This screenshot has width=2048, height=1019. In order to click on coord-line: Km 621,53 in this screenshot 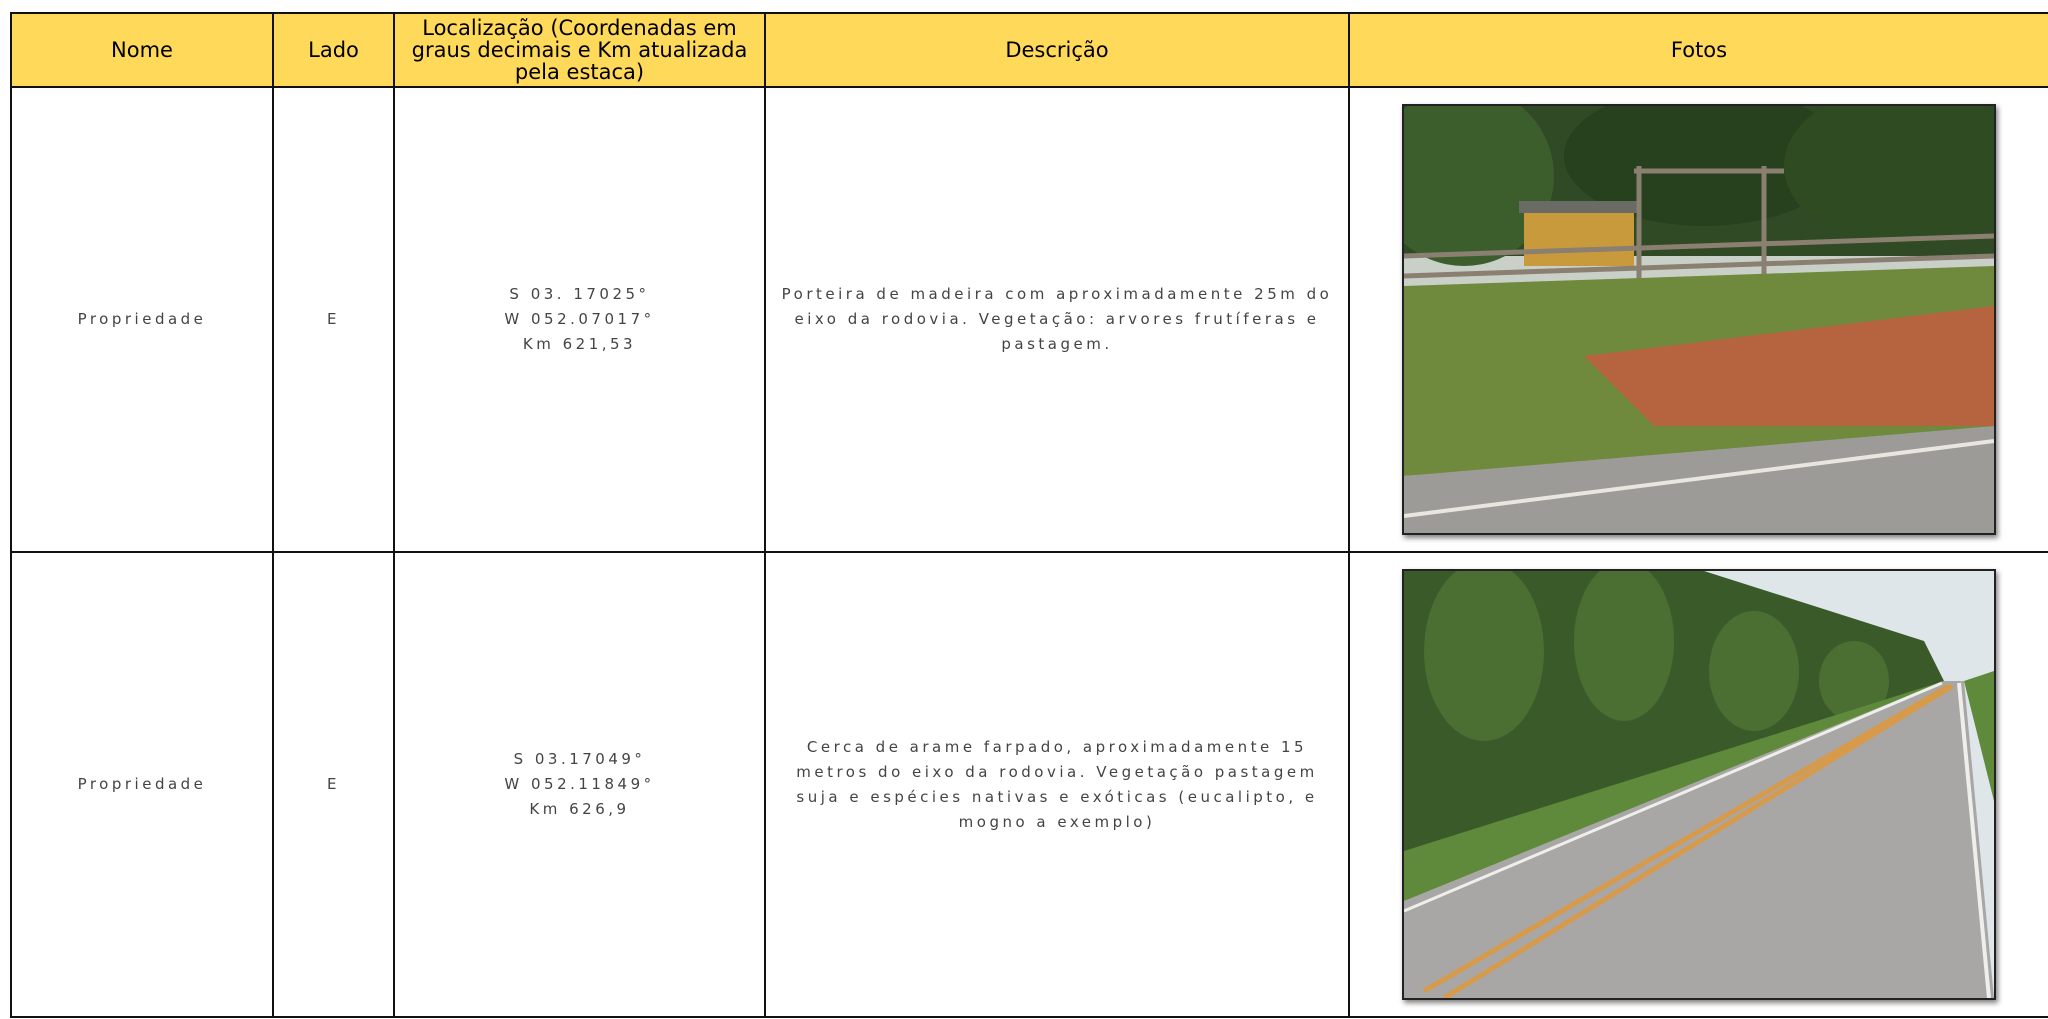, I will do `click(579, 344)`.